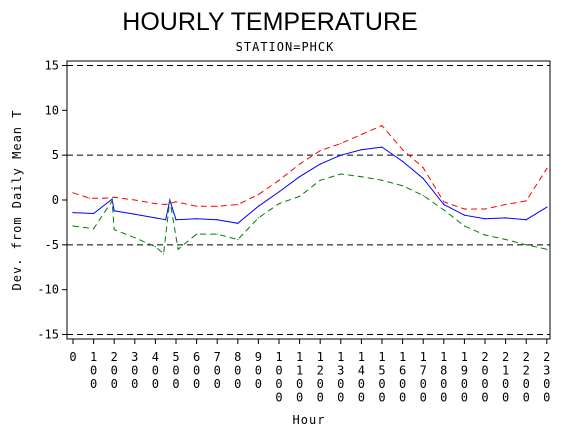  I want to click on y-tick-label: 10, so click(52, 110).